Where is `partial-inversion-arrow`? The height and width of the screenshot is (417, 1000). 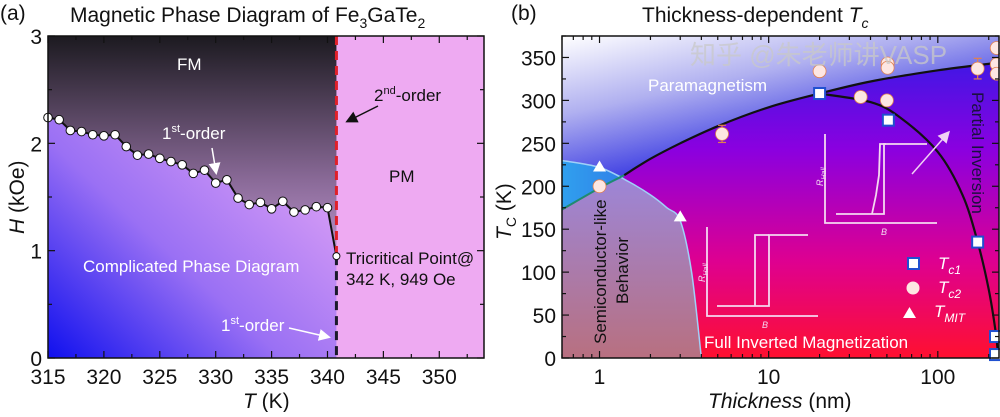 partial-inversion-arrow is located at coordinates (930, 152).